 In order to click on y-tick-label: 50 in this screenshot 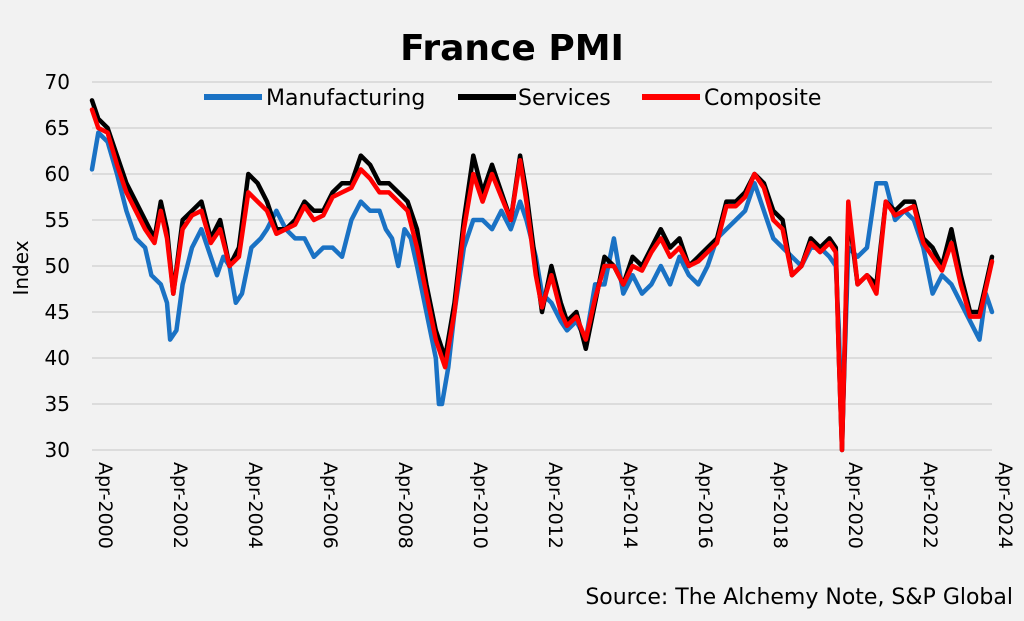, I will do `click(57, 266)`.